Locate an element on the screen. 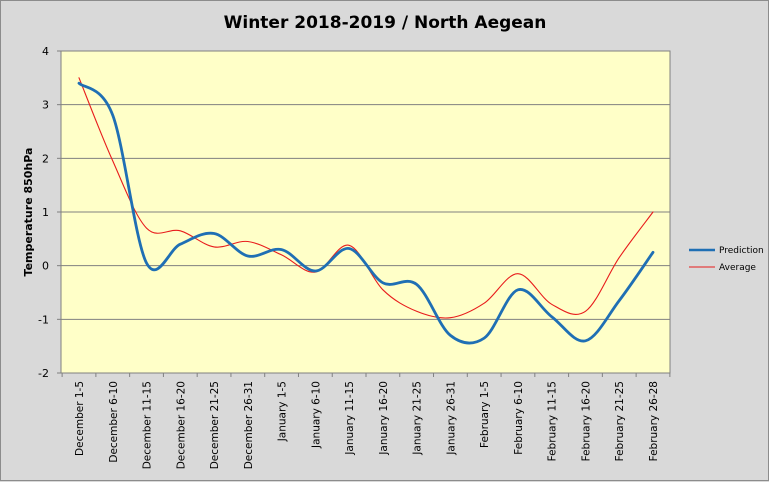 This screenshot has height=482, width=769. y-tick-label: 1 is located at coordinates (45, 212).